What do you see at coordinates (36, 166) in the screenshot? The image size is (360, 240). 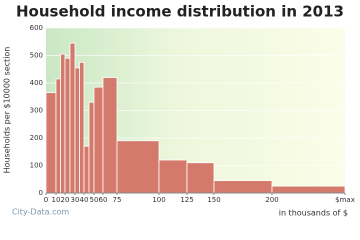 I see `y-tick-label: 100` at bounding box center [36, 166].